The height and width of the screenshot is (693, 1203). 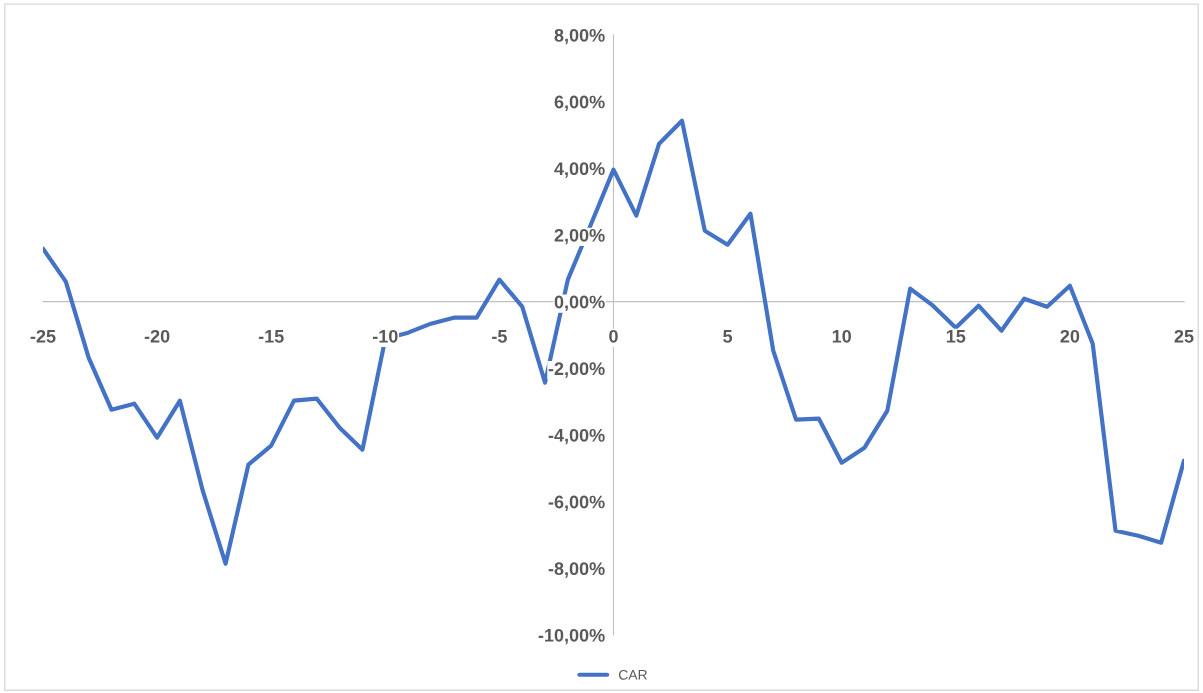 I want to click on y-tick-label: 0,00%, so click(x=579, y=303).